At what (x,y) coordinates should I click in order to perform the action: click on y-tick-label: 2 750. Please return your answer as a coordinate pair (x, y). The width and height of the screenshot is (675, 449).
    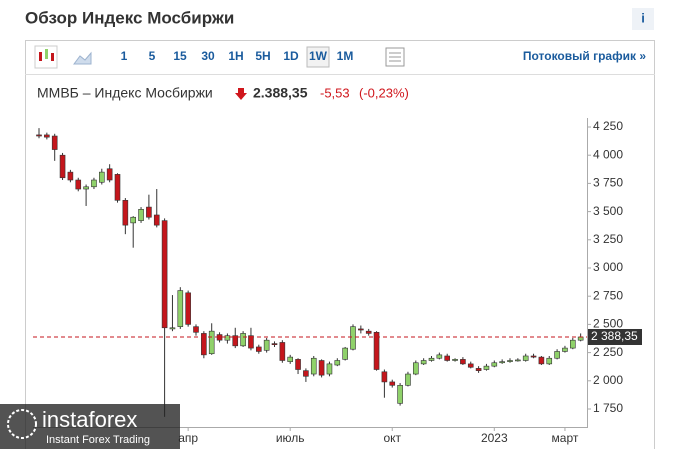
    Looking at the image, I should click on (608, 295).